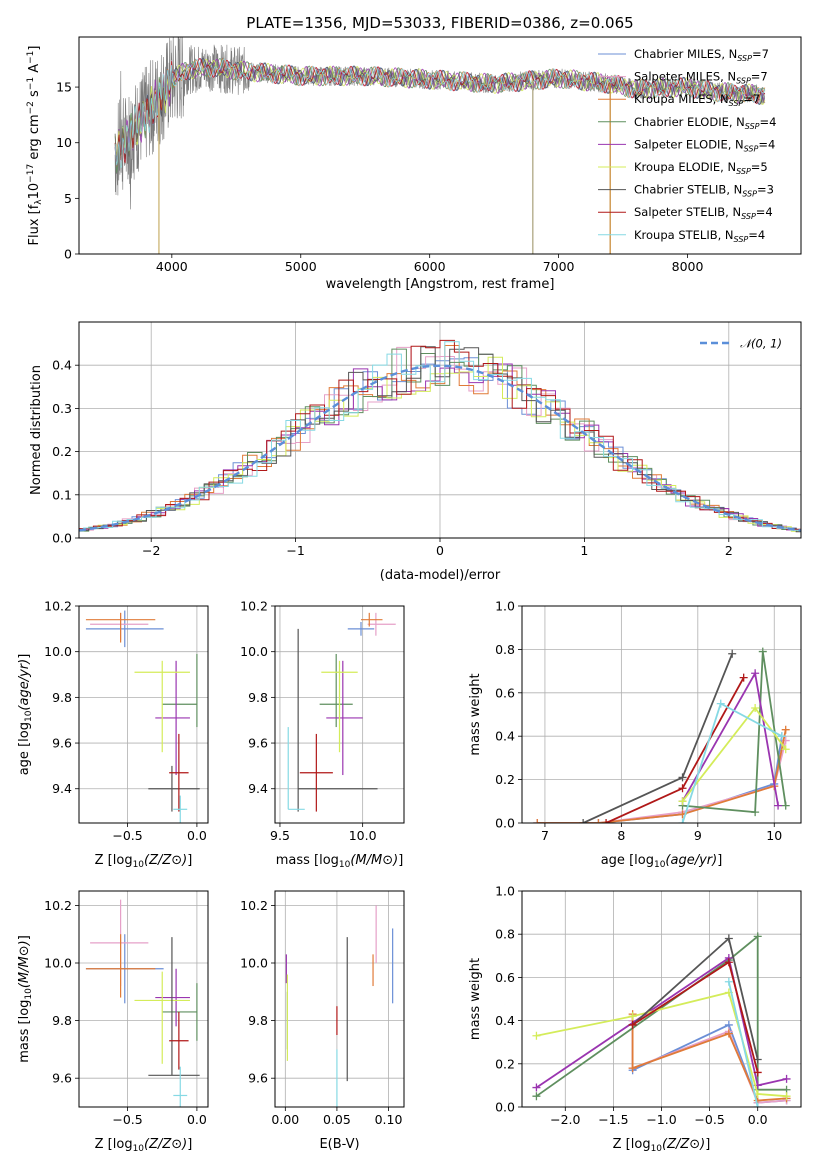  What do you see at coordinates (698, 835) in the screenshot?
I see `x-tick-label: 9` at bounding box center [698, 835].